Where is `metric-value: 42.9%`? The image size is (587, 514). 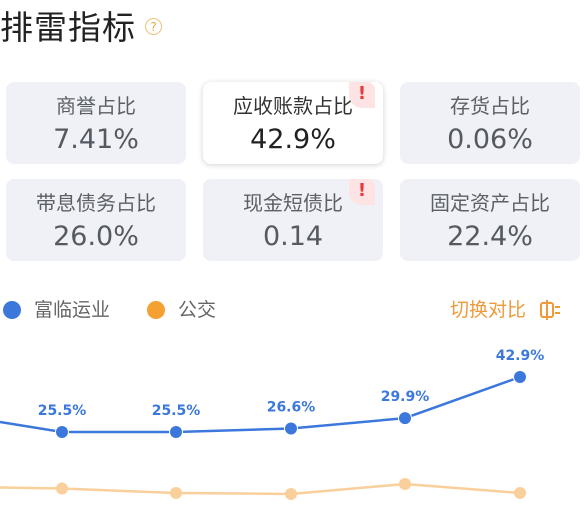
metric-value: 42.9% is located at coordinates (293, 139).